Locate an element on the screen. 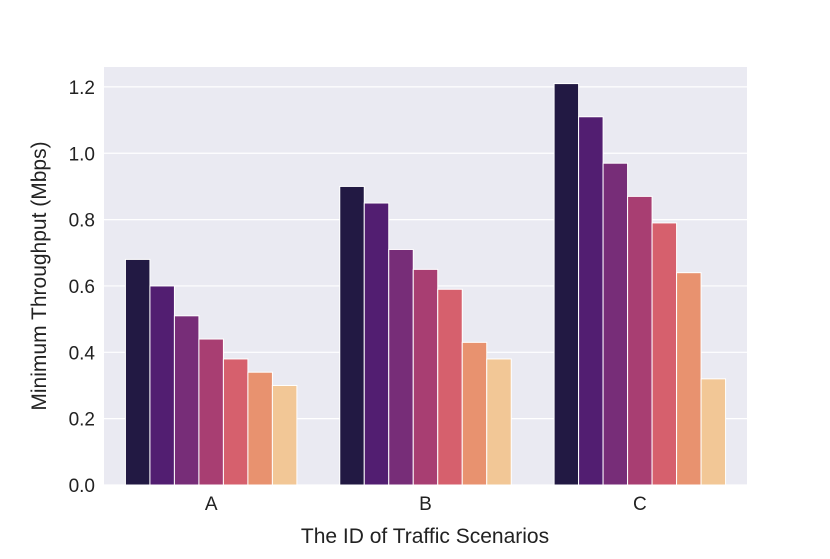 Image resolution: width=830 pixels, height=559 pixels. y-tick-label: 1.0 is located at coordinates (82, 154).